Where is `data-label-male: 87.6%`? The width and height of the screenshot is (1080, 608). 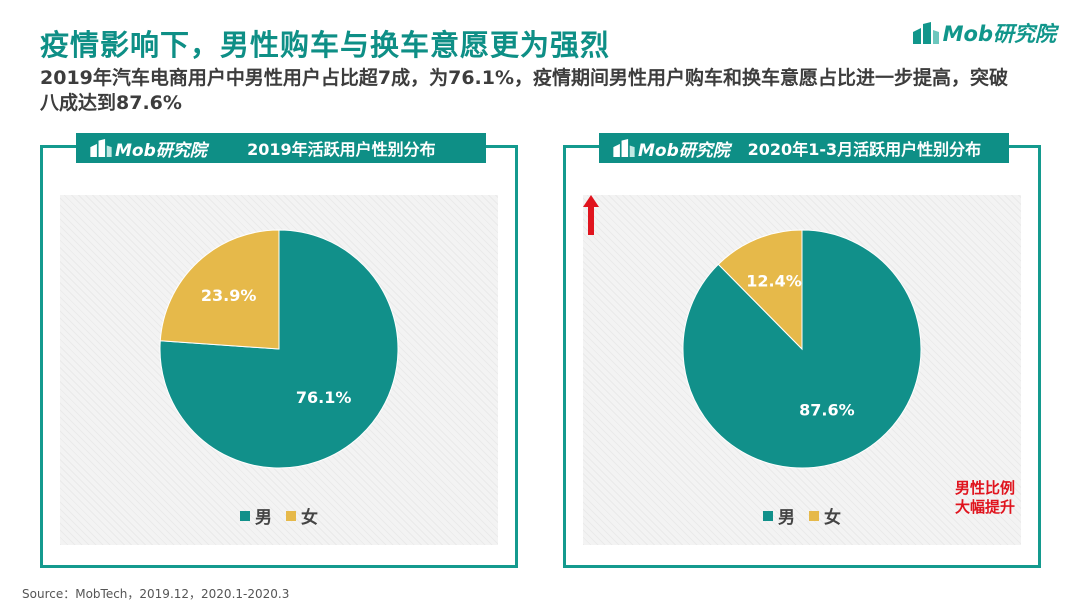 data-label-male: 87.6% is located at coordinates (827, 410).